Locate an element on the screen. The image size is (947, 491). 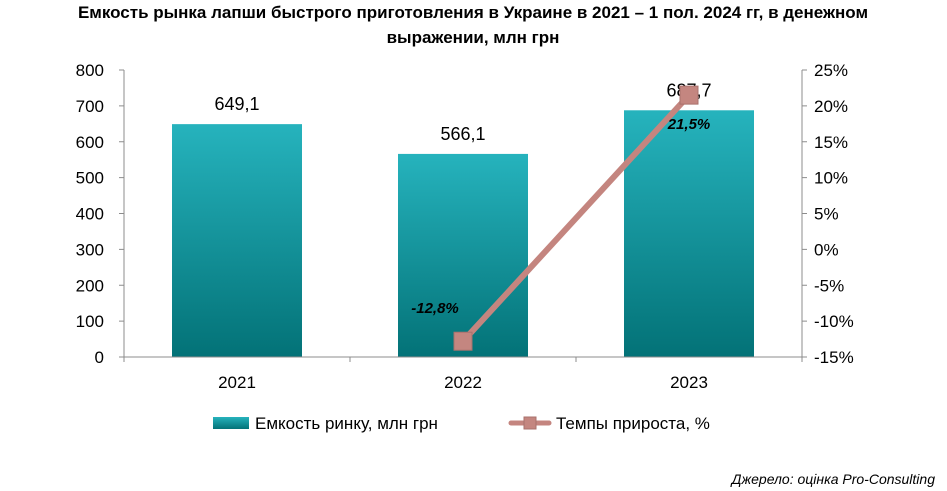
y-left-tick-label: 0 is located at coordinates (99, 357).